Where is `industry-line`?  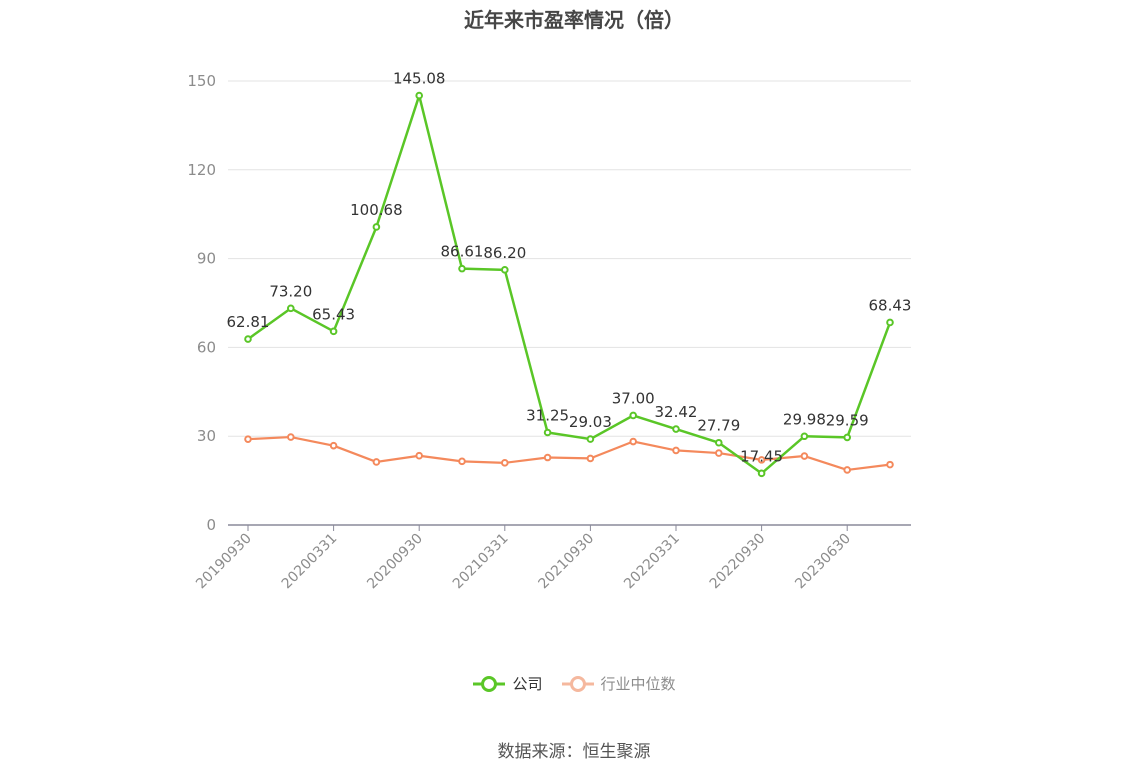
industry-line is located at coordinates (569, 453).